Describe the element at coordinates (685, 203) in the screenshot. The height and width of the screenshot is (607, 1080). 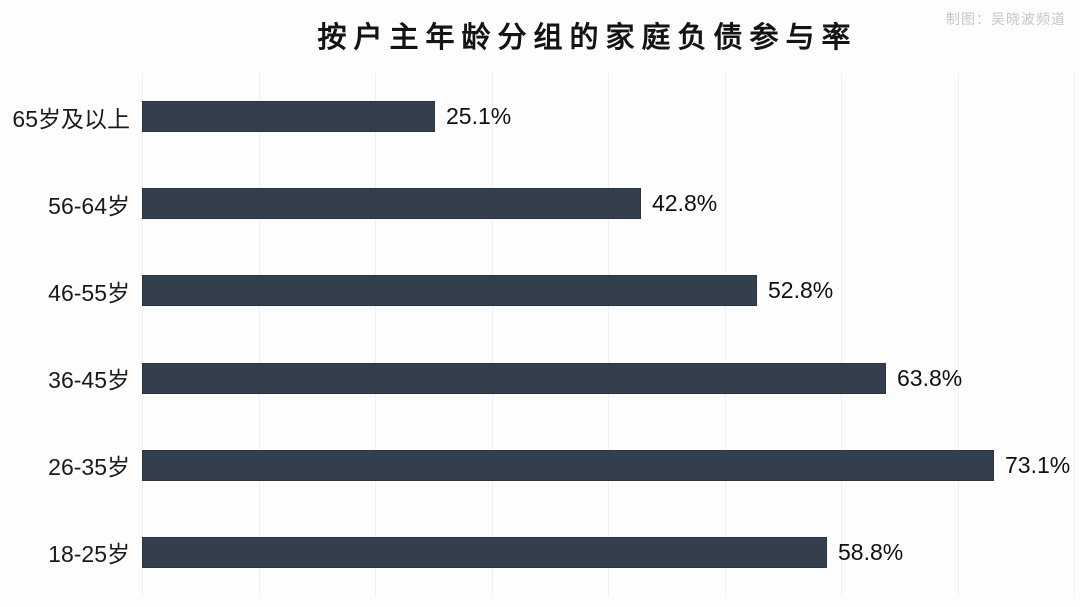
I see `value-label: 42.8%` at that location.